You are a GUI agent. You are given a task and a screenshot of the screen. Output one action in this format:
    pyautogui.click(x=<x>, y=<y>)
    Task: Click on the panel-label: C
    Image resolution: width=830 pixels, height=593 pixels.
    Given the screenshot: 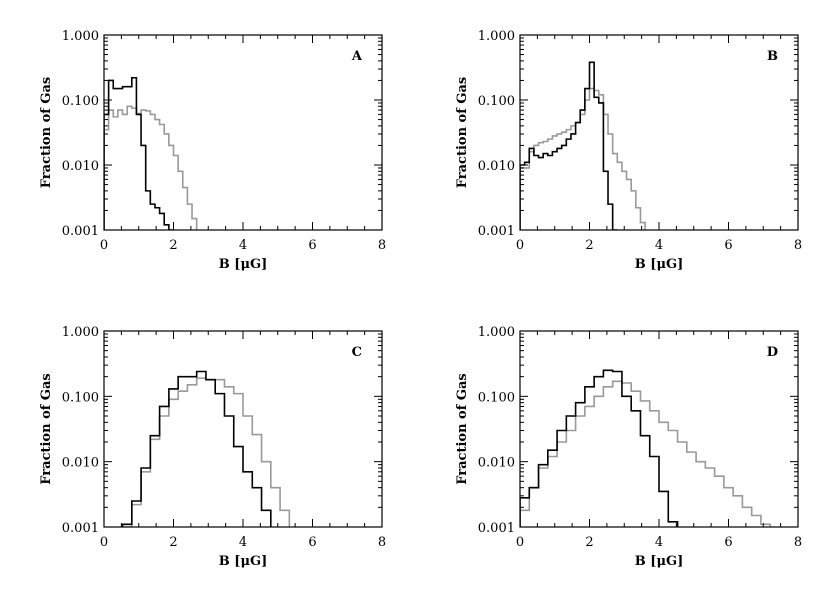 What is the action you would take?
    pyautogui.click(x=357, y=352)
    